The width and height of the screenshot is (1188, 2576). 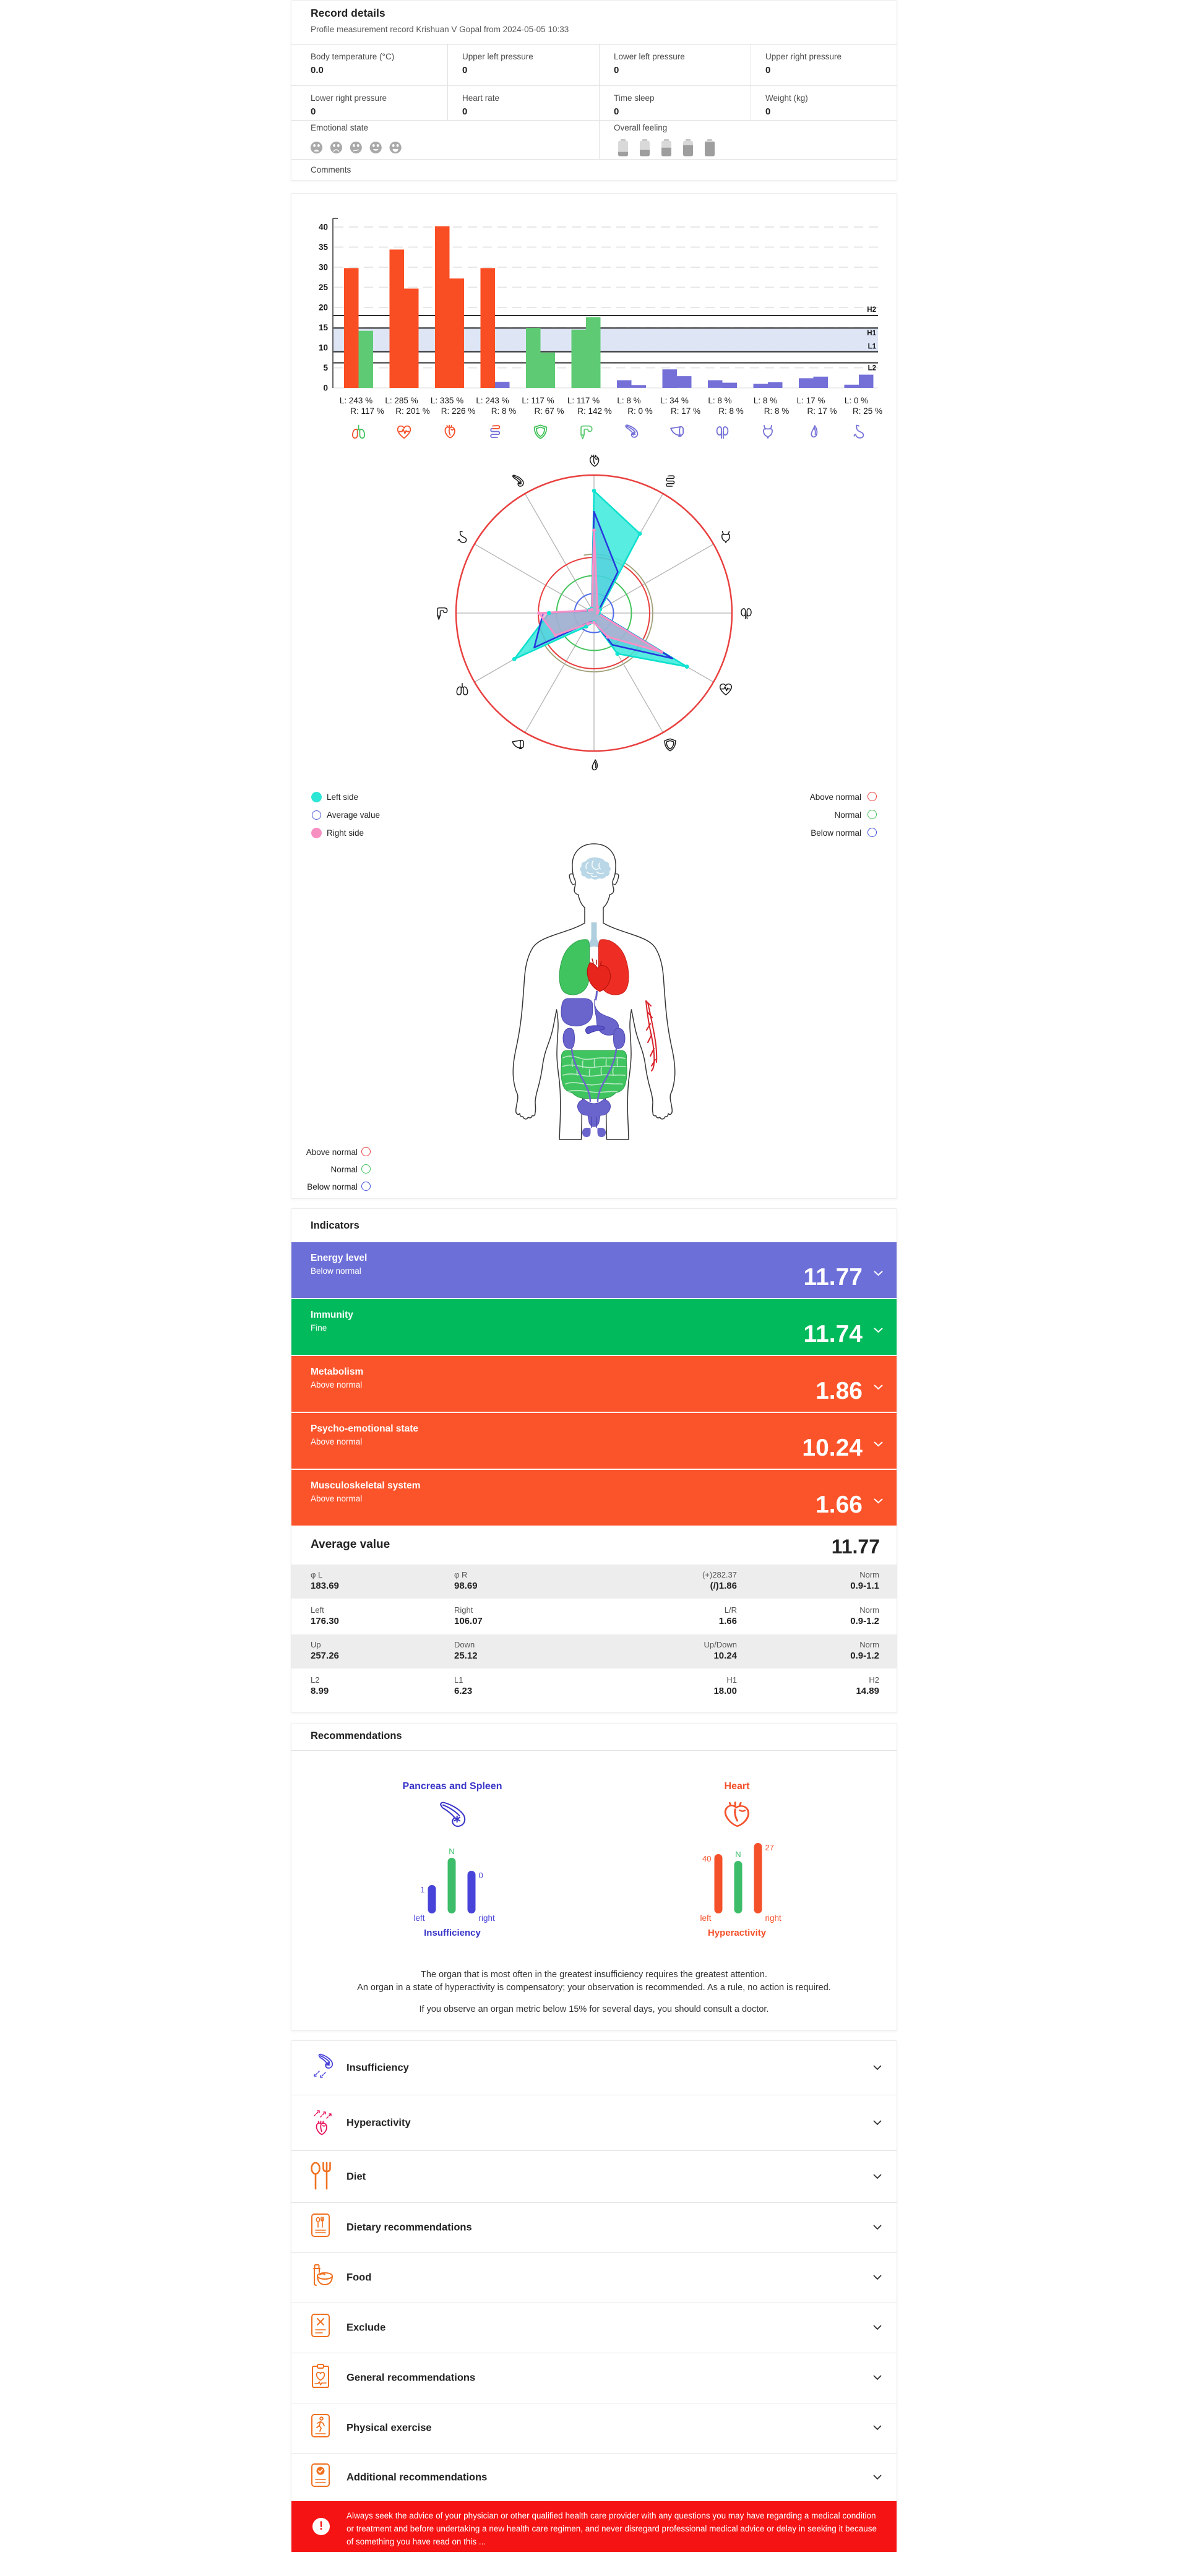 I want to click on svg-text: 35, so click(x=324, y=248).